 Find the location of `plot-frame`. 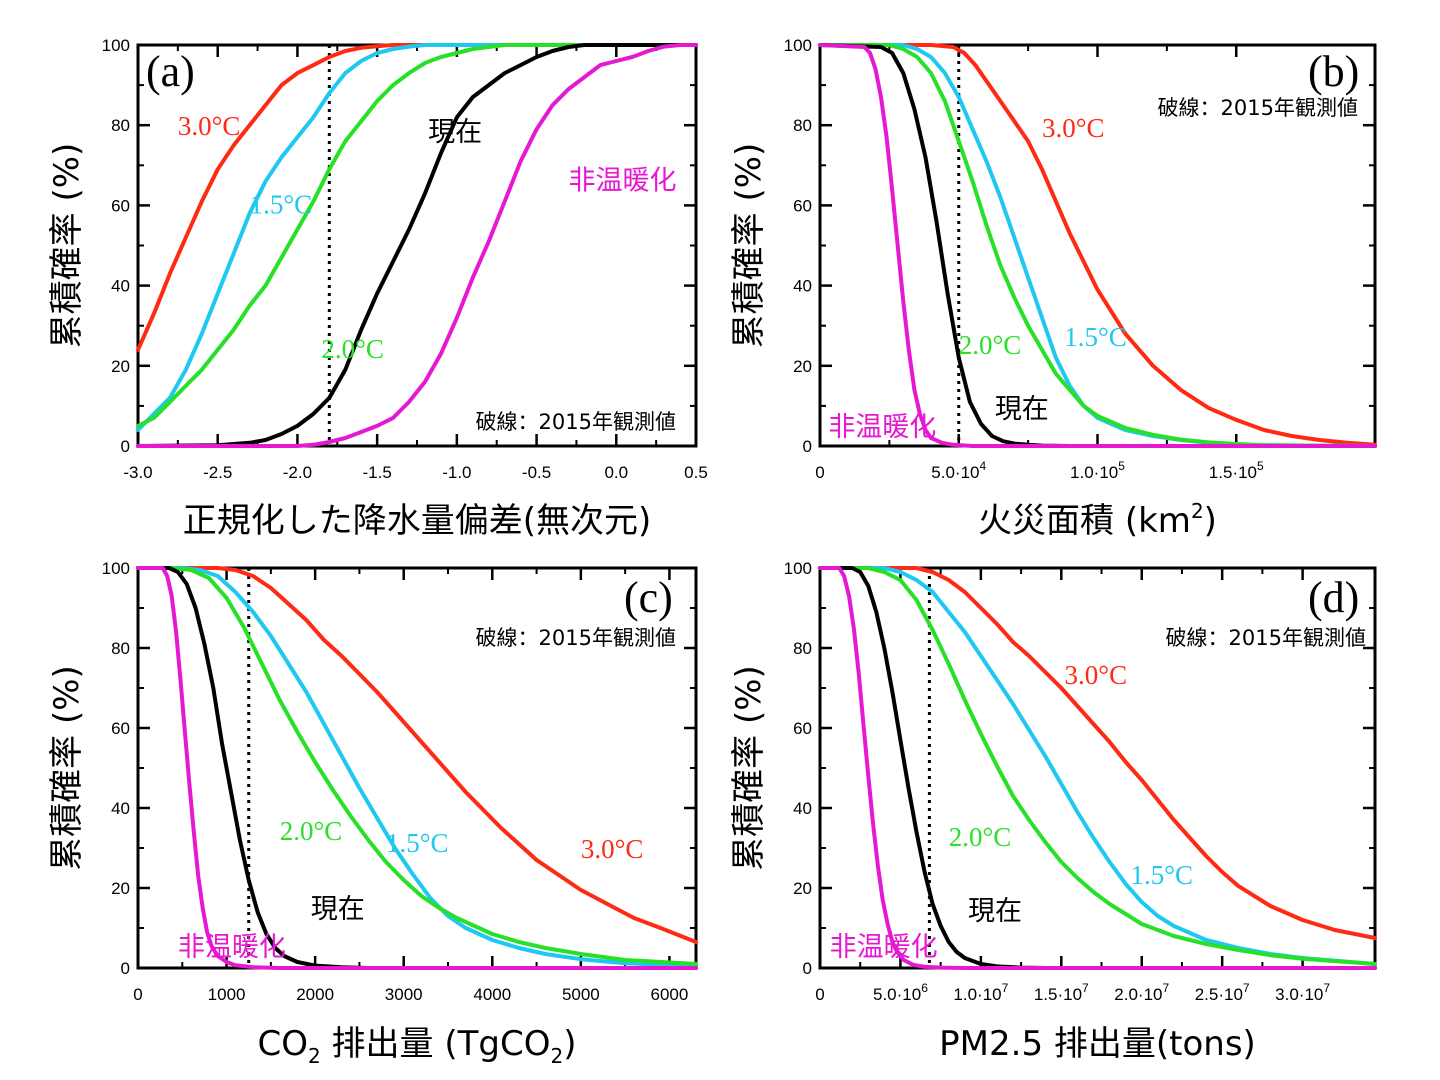

plot-frame is located at coordinates (417, 245).